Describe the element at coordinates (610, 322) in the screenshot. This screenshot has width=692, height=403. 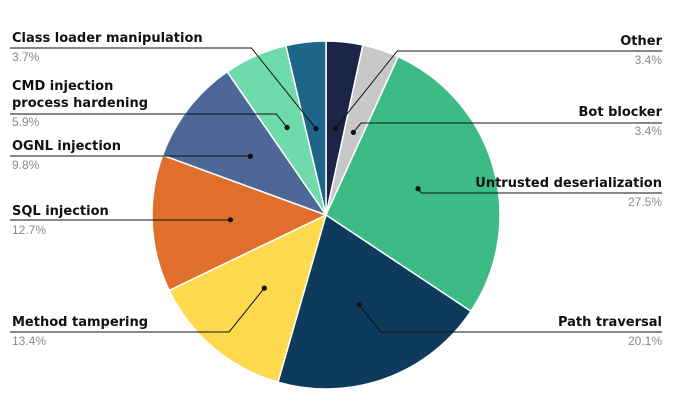
I see `slice-label-path-traversal: Path traversal` at that location.